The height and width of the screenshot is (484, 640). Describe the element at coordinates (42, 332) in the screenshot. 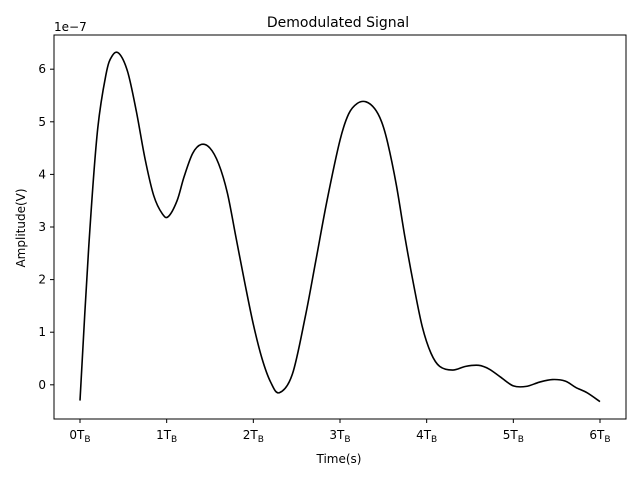

I see `y-tick-label: 1` at that location.